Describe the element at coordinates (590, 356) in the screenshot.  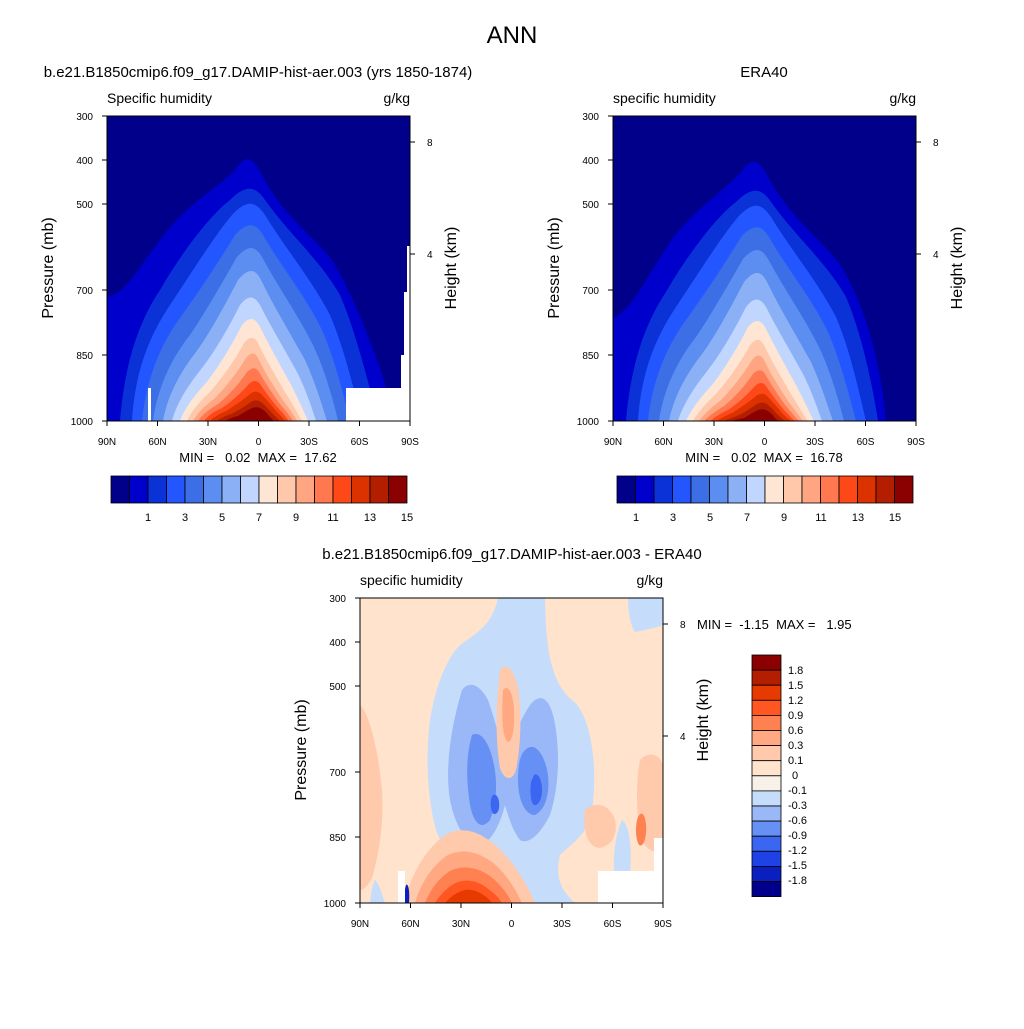
I see `y-tick-label: 850` at that location.